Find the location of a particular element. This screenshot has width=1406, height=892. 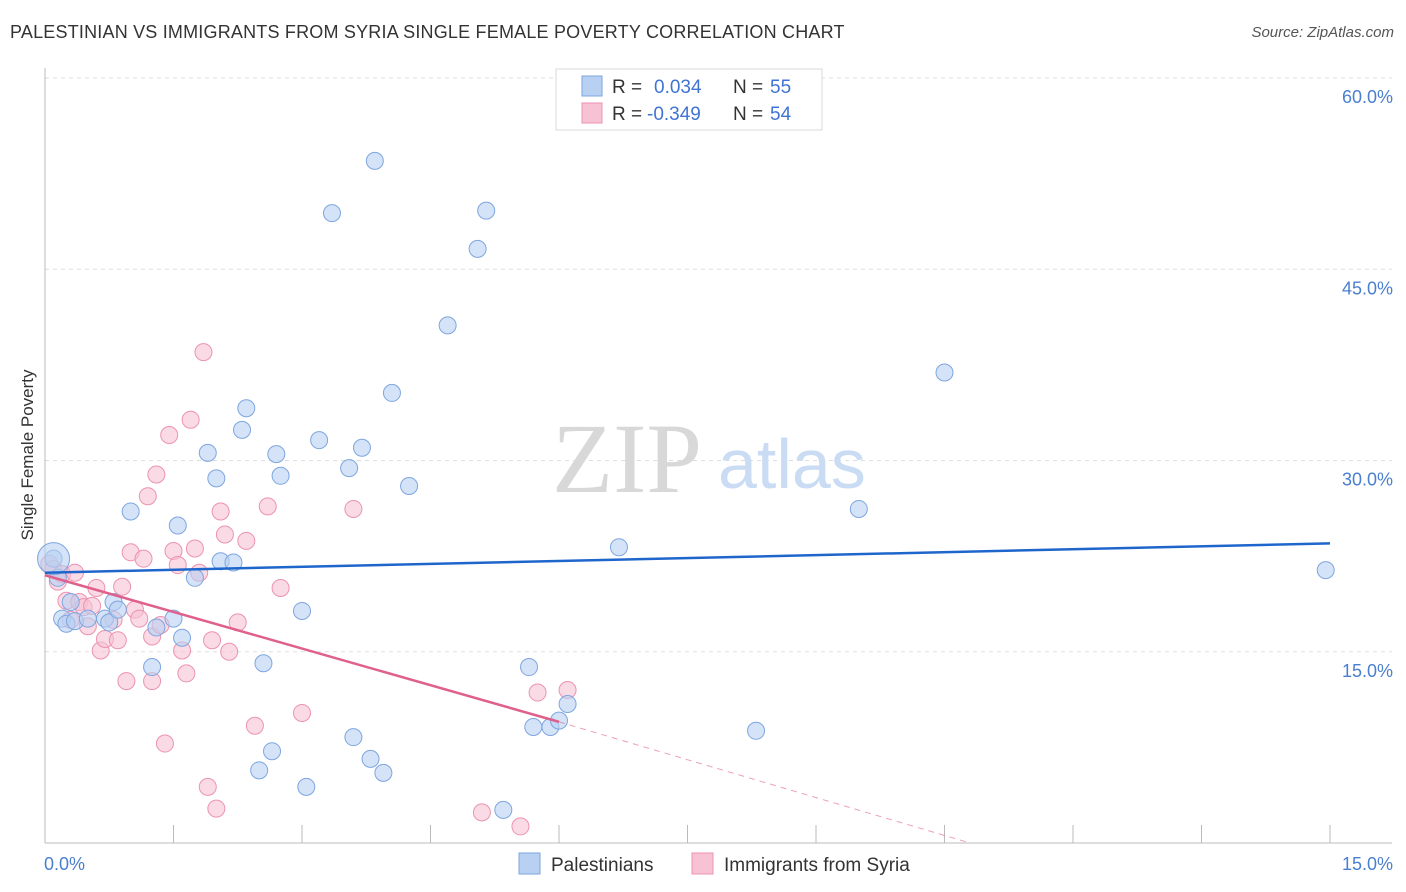

y-tick-label: 45.0% is located at coordinates (1367, 288).